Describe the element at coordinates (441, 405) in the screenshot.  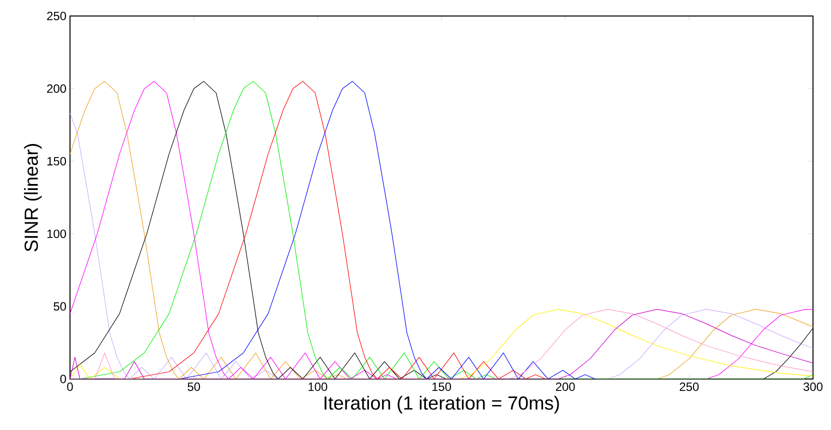
I see `x-axis-title: Iteration (1 iteration = 70ms)` at that location.